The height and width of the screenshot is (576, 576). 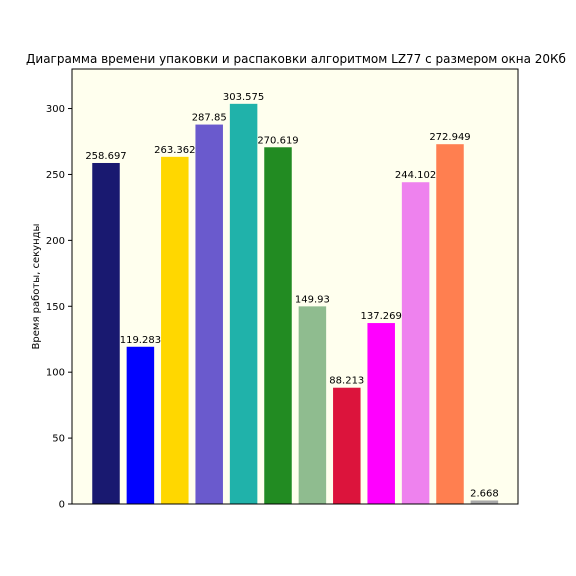 What do you see at coordinates (140, 340) in the screenshot?
I see `bar-value-label: 119.283` at bounding box center [140, 340].